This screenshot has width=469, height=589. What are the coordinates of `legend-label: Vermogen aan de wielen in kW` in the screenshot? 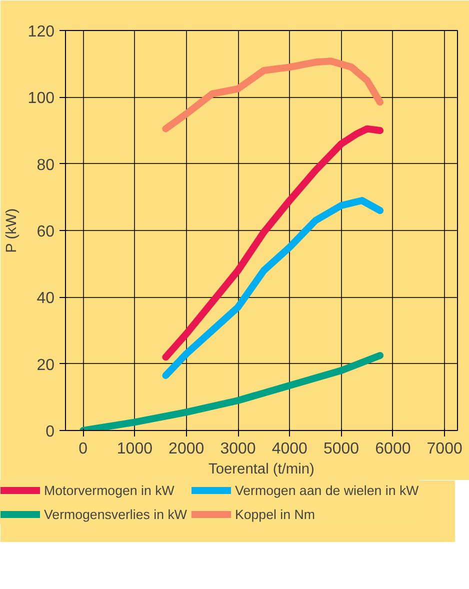 It's located at (326, 490).